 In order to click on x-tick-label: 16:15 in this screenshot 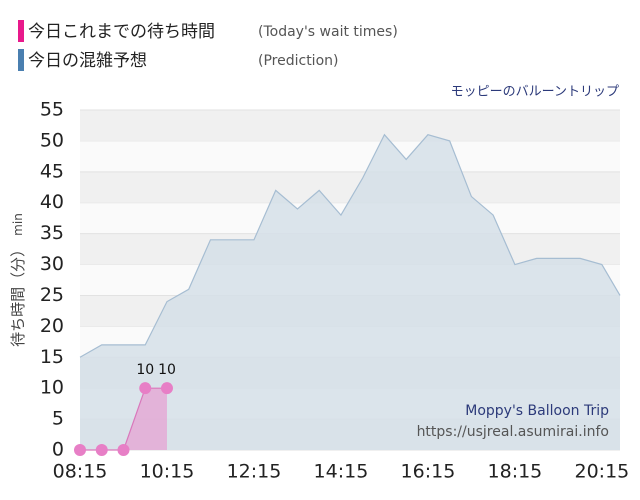, I will do `click(428, 472)`.